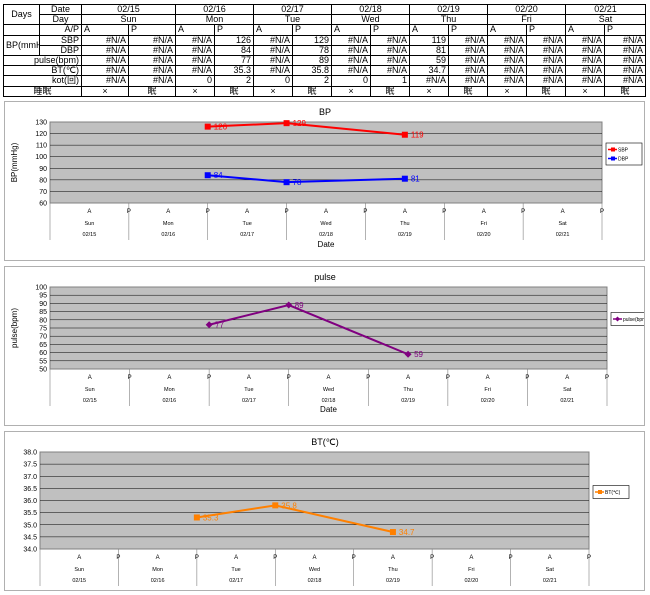  Describe the element at coordinates (625, 81) in the screenshot. I see `kot-cell: #N/A` at that location.